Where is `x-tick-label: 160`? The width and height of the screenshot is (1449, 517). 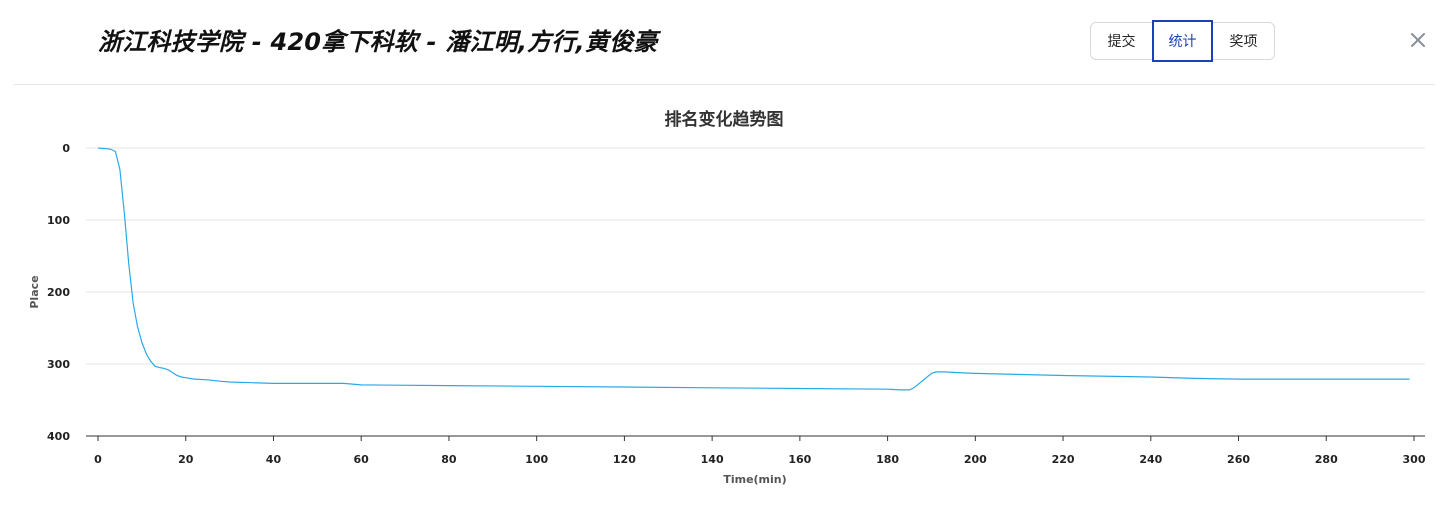
x-tick-label: 160 is located at coordinates (799, 459).